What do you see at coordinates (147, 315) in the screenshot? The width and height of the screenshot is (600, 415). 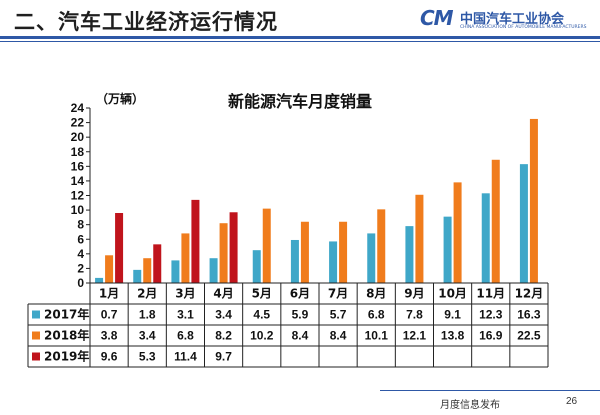 I see `table-cell-value: 1.8` at bounding box center [147, 315].